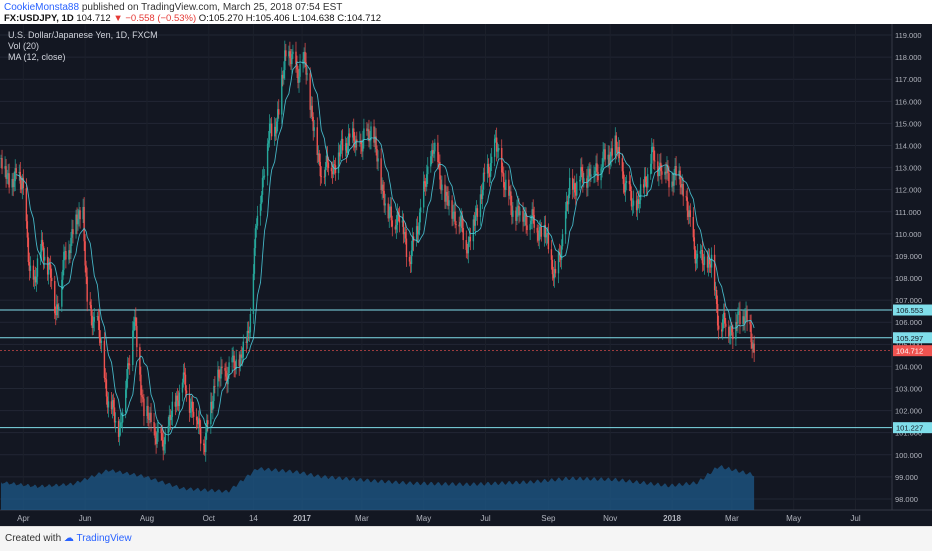 The image size is (932, 551). What do you see at coordinates (313, 18) in the screenshot?
I see `low-value: L:104.638` at bounding box center [313, 18].